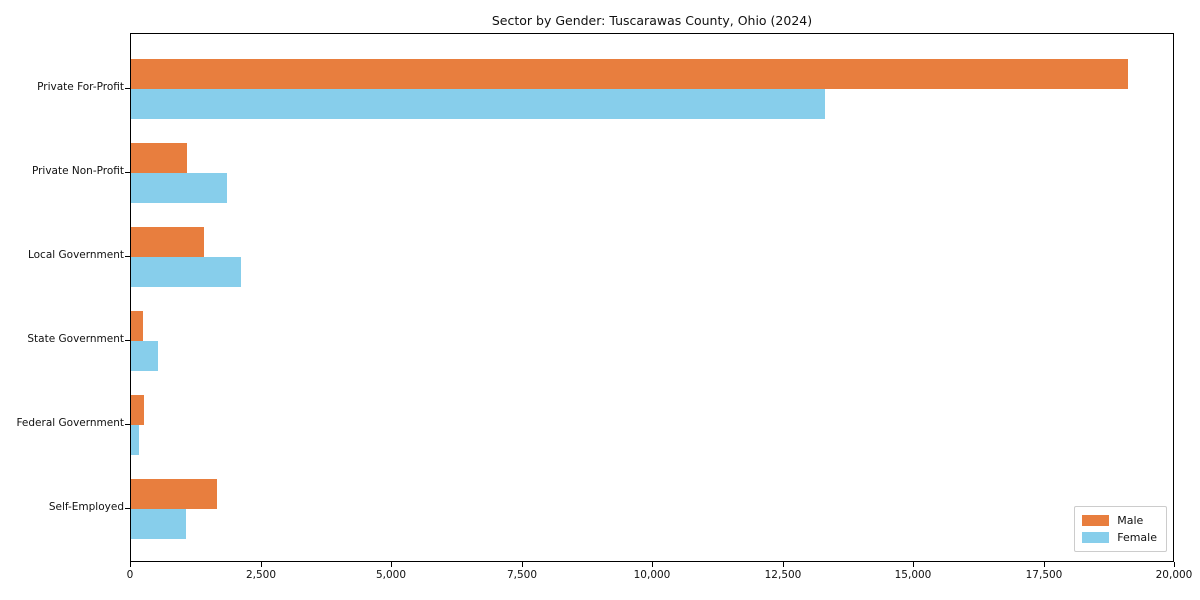 The width and height of the screenshot is (1200, 600). I want to click on bar-female-private-for-profit, so click(478, 104).